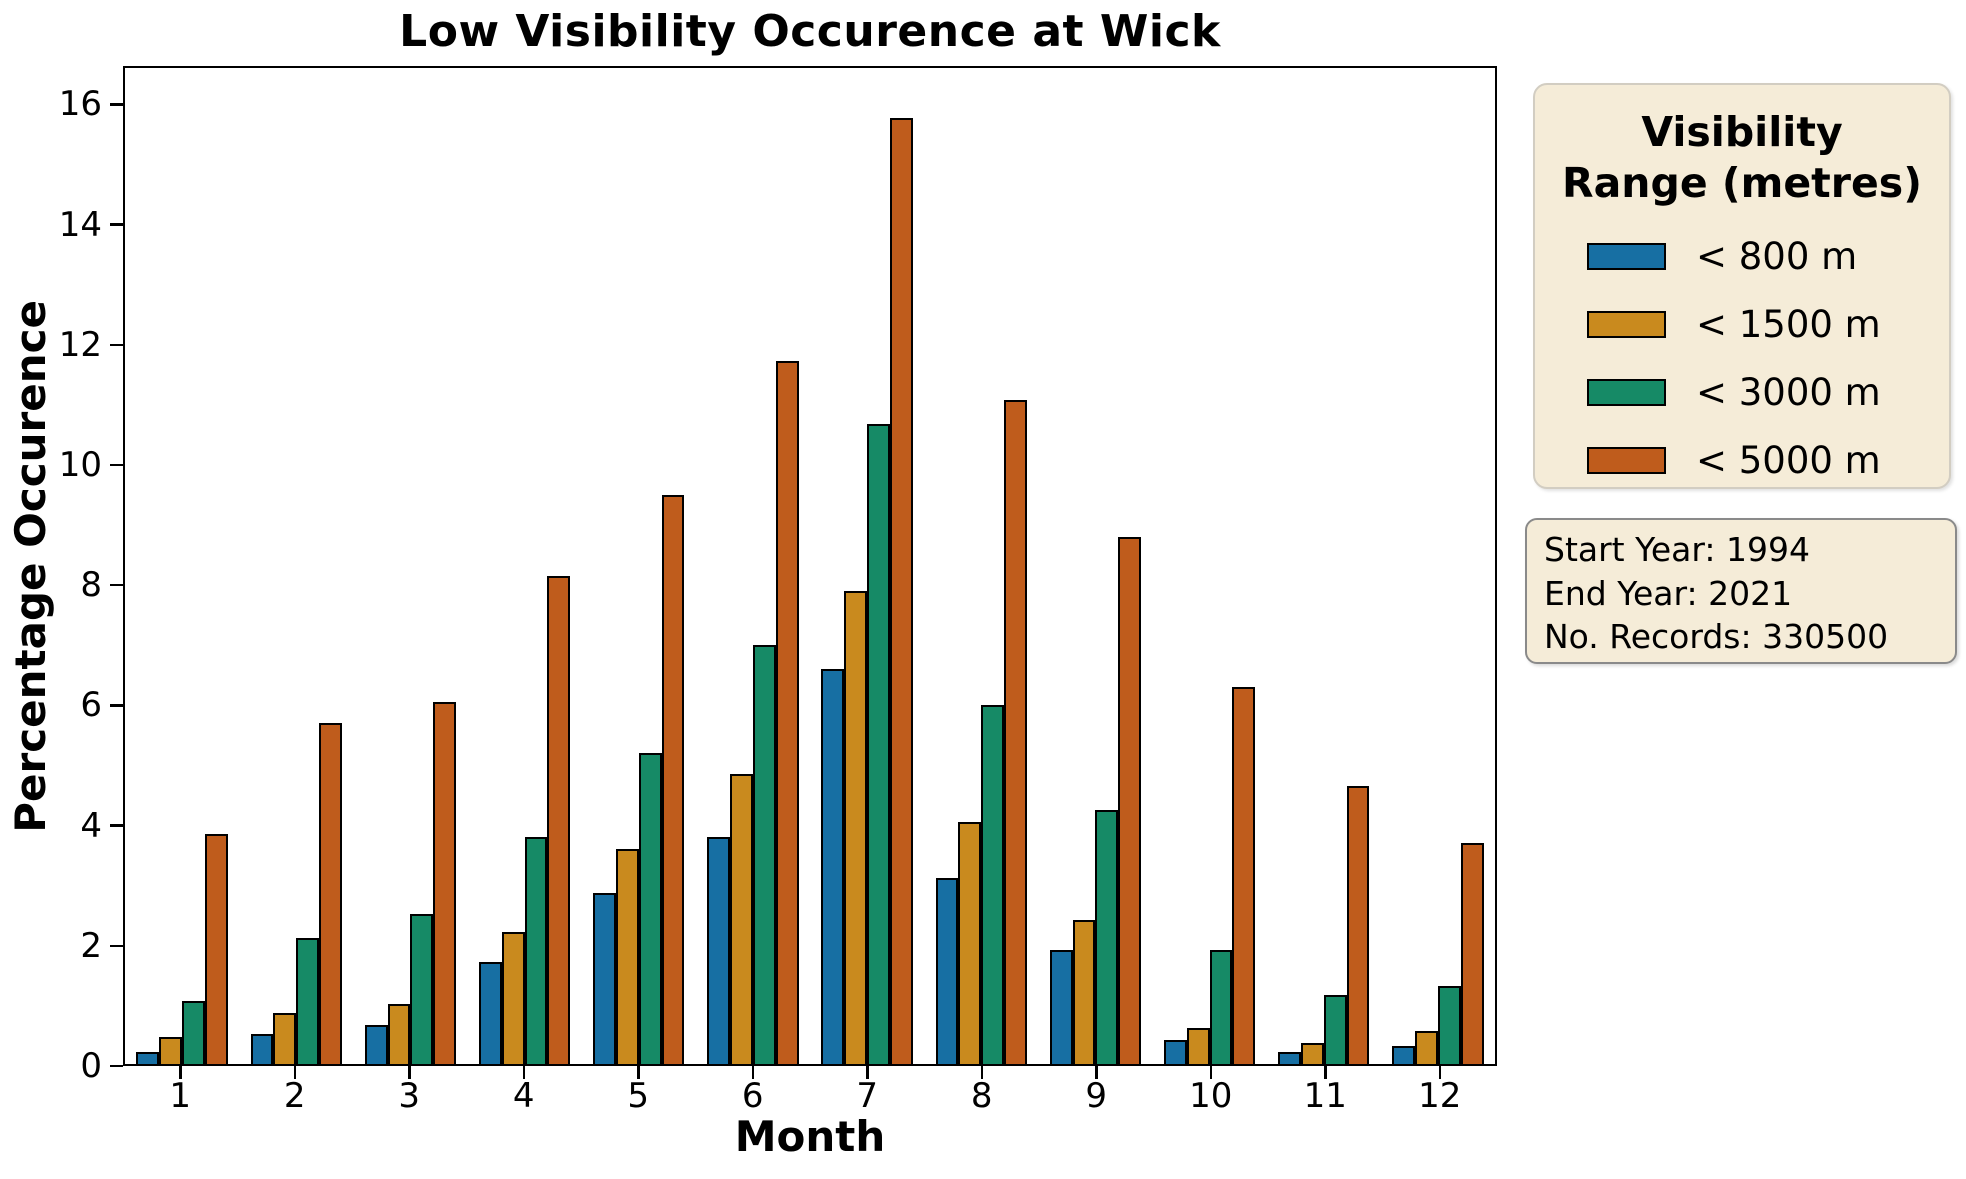 The height and width of the screenshot is (1179, 1966). What do you see at coordinates (91, 585) in the screenshot?
I see `y-tick-label-8: 8` at bounding box center [91, 585].